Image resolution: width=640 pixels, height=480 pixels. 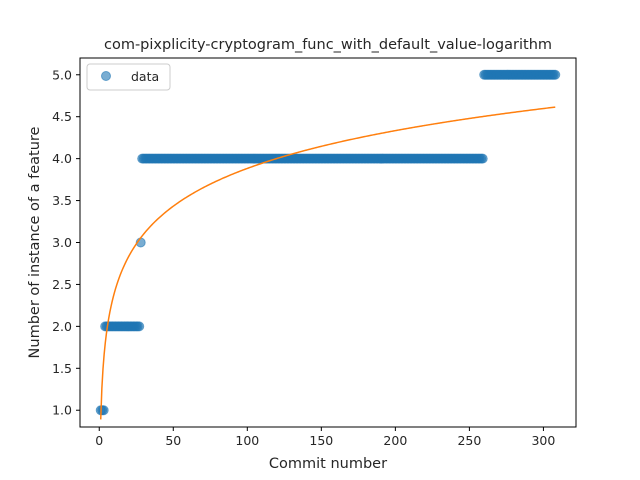 I want to click on x-tick-label: 300, so click(x=543, y=440).